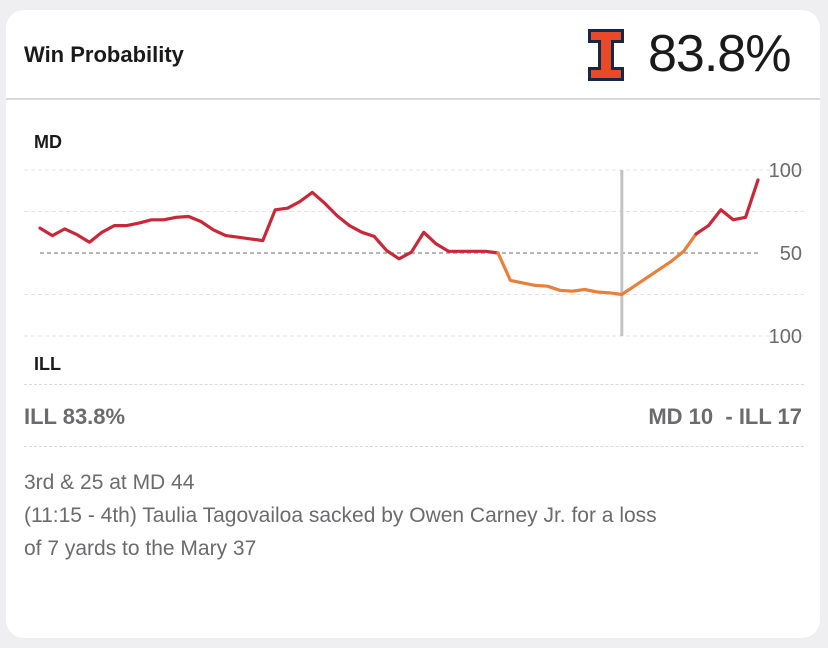 Image resolution: width=828 pixels, height=648 pixels. What do you see at coordinates (413, 55) in the screenshot?
I see `card-header: Win Probability 83.8%` at bounding box center [413, 55].